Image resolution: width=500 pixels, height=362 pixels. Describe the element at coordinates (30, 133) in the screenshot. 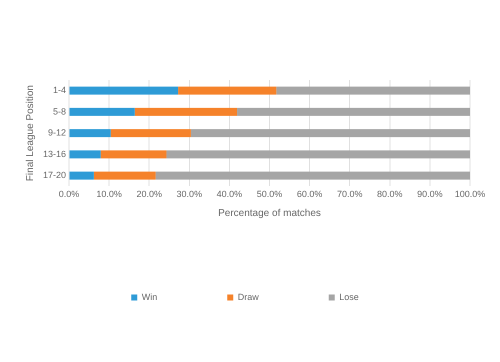

I see `y-axis-title: Final League Position` at that location.